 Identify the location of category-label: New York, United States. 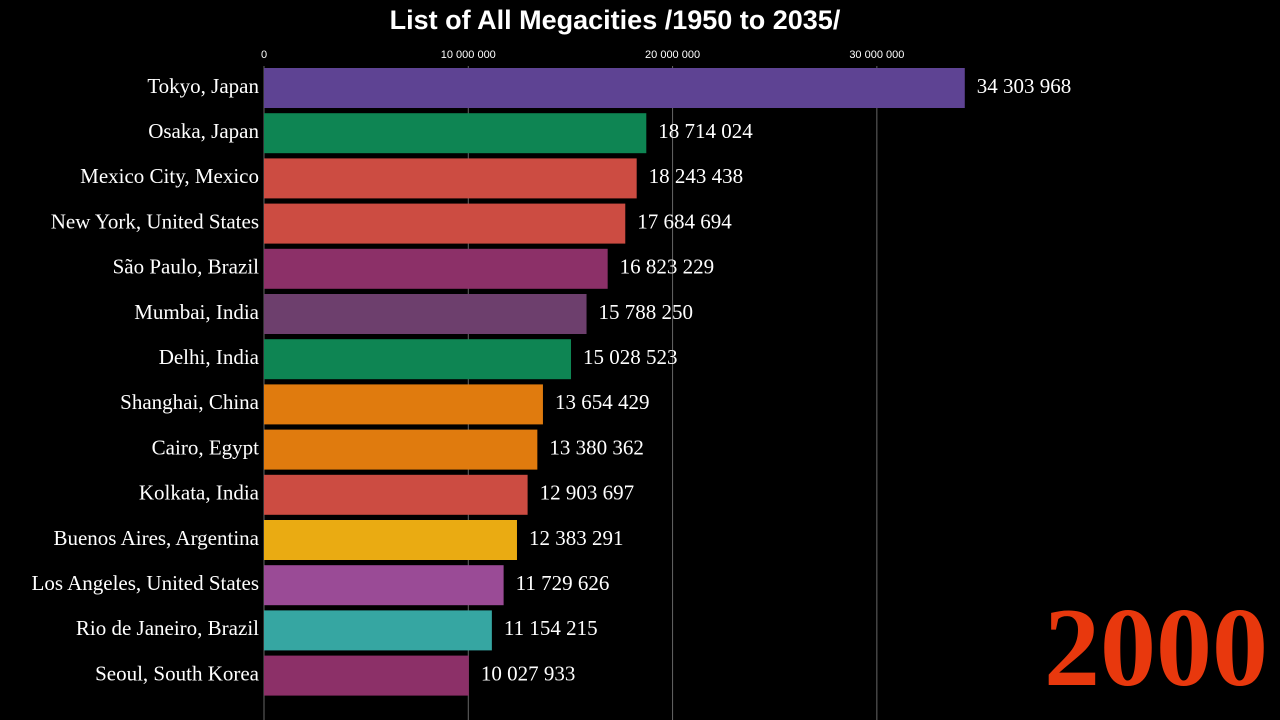
(155, 221).